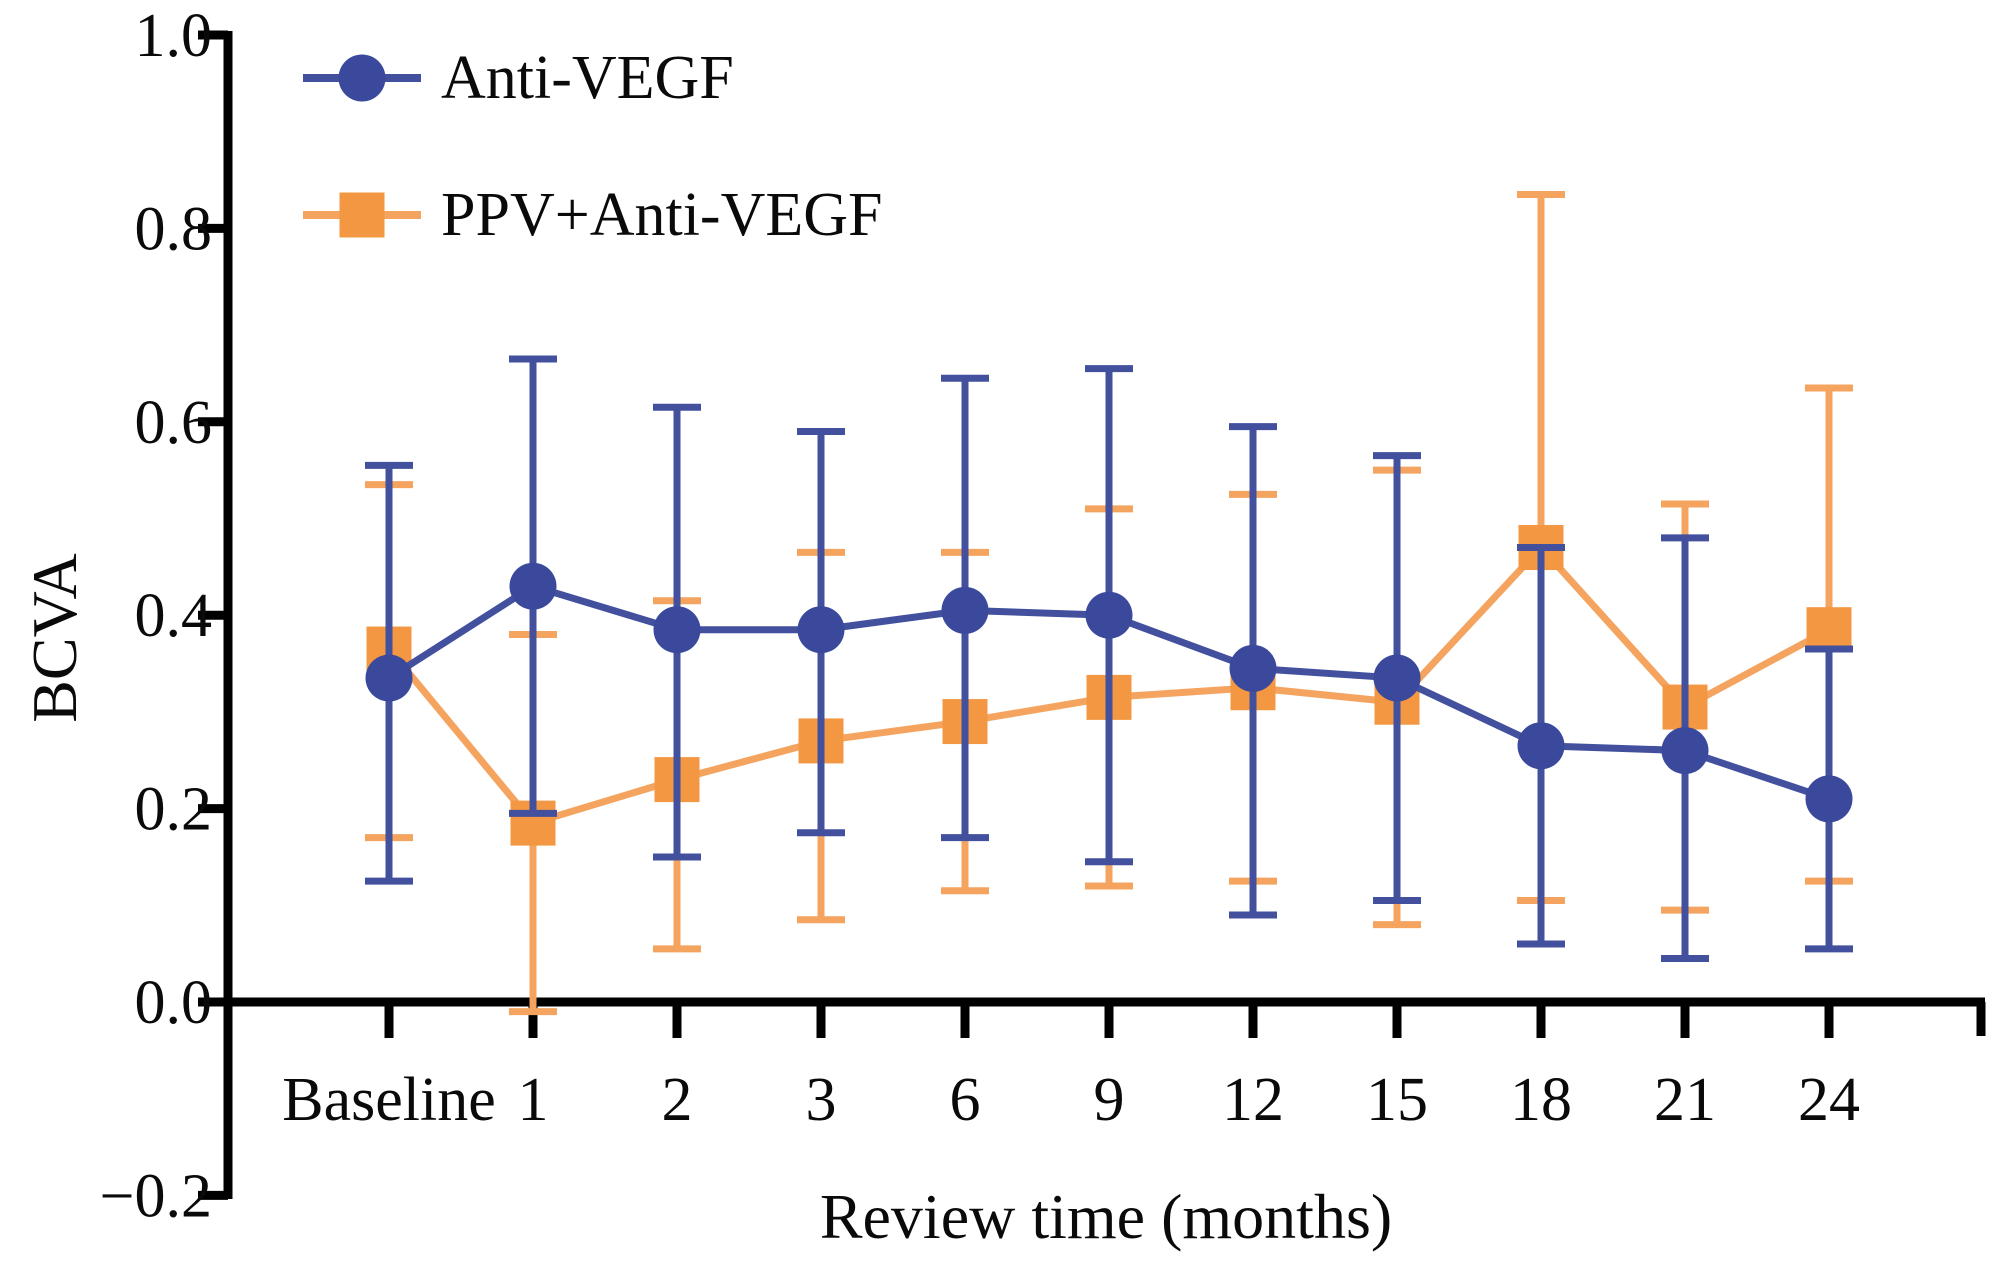  What do you see at coordinates (677, 1100) in the screenshot?
I see `x-tick-label: 2` at bounding box center [677, 1100].